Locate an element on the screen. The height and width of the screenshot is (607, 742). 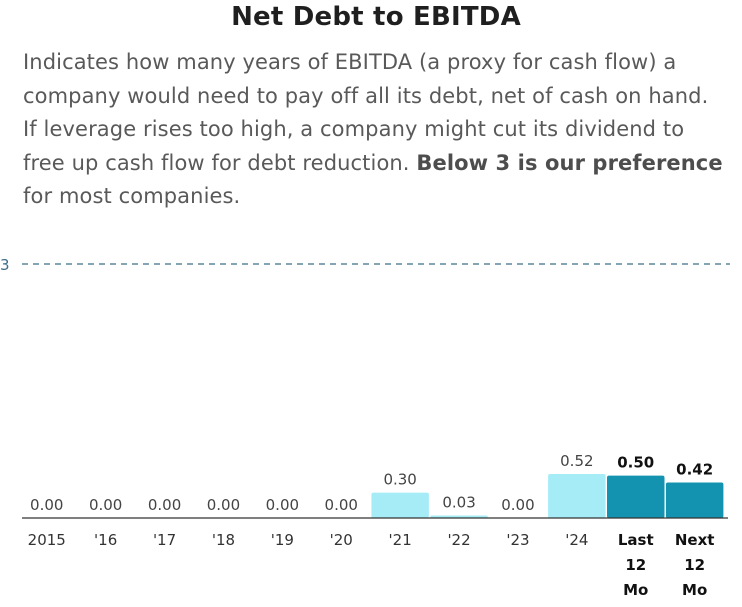
tick-label: Next 12 Mo is located at coordinates (695, 565).